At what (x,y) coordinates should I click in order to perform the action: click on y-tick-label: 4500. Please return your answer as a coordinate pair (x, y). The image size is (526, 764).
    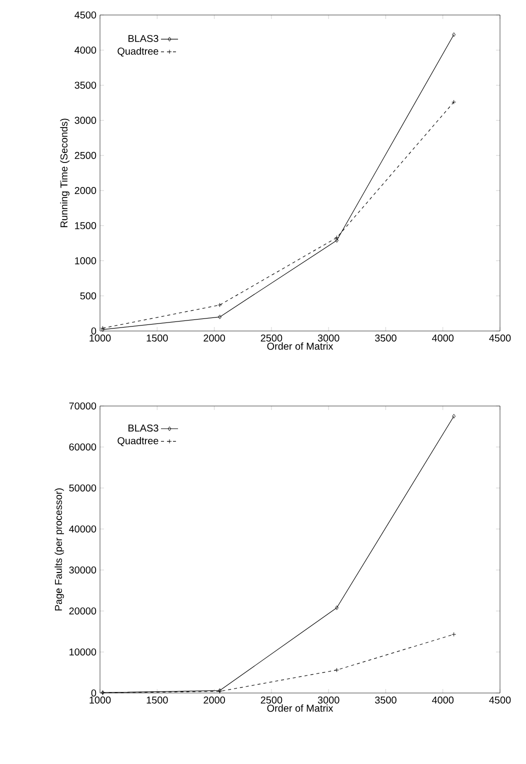
    Looking at the image, I should click on (85, 15).